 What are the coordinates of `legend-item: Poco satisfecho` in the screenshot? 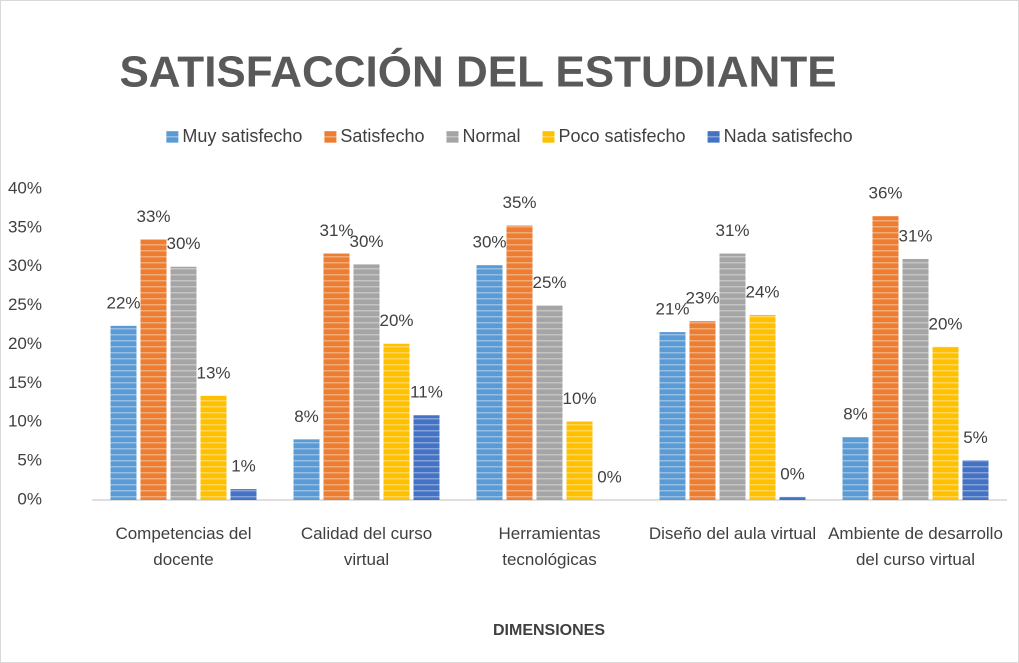 It's located at (614, 136).